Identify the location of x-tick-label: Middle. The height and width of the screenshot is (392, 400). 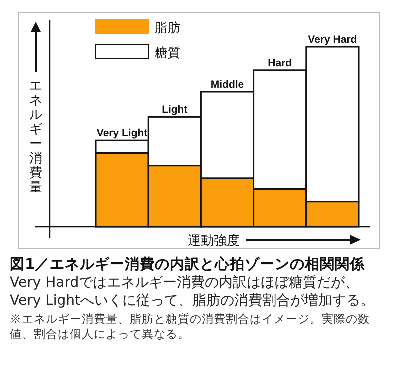
(227, 85).